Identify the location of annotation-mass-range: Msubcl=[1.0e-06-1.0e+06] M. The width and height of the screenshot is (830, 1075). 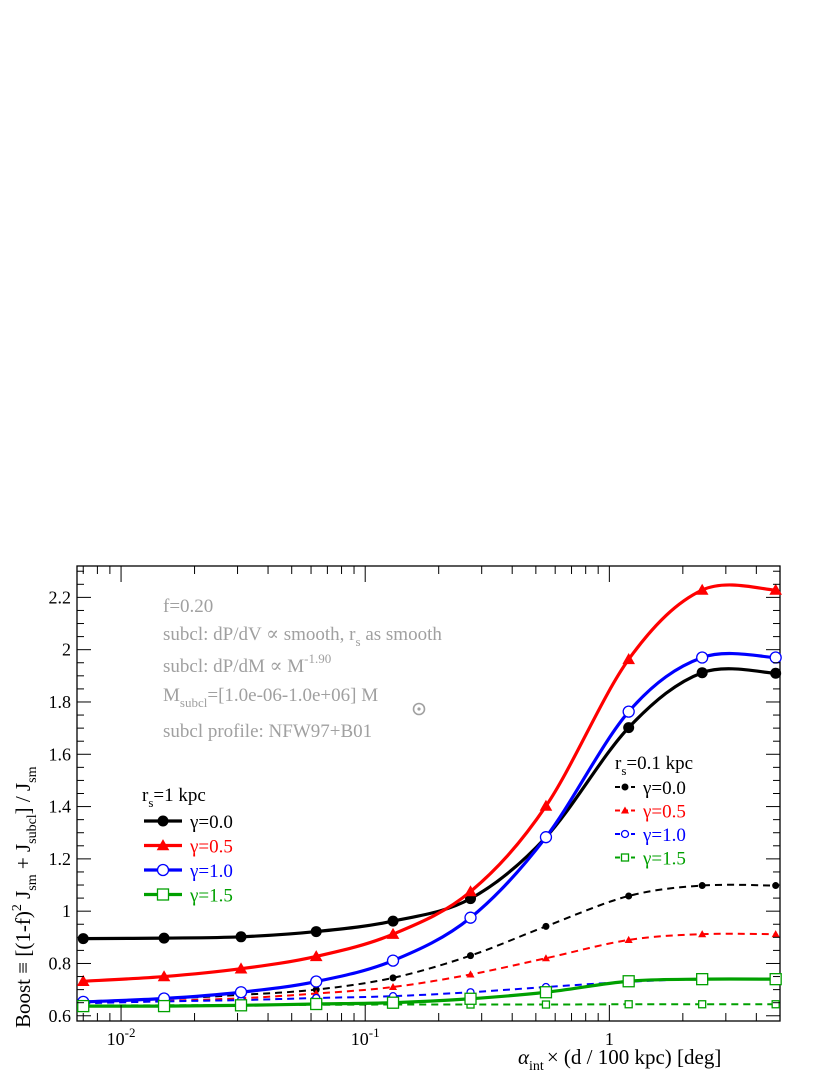
(270, 697).